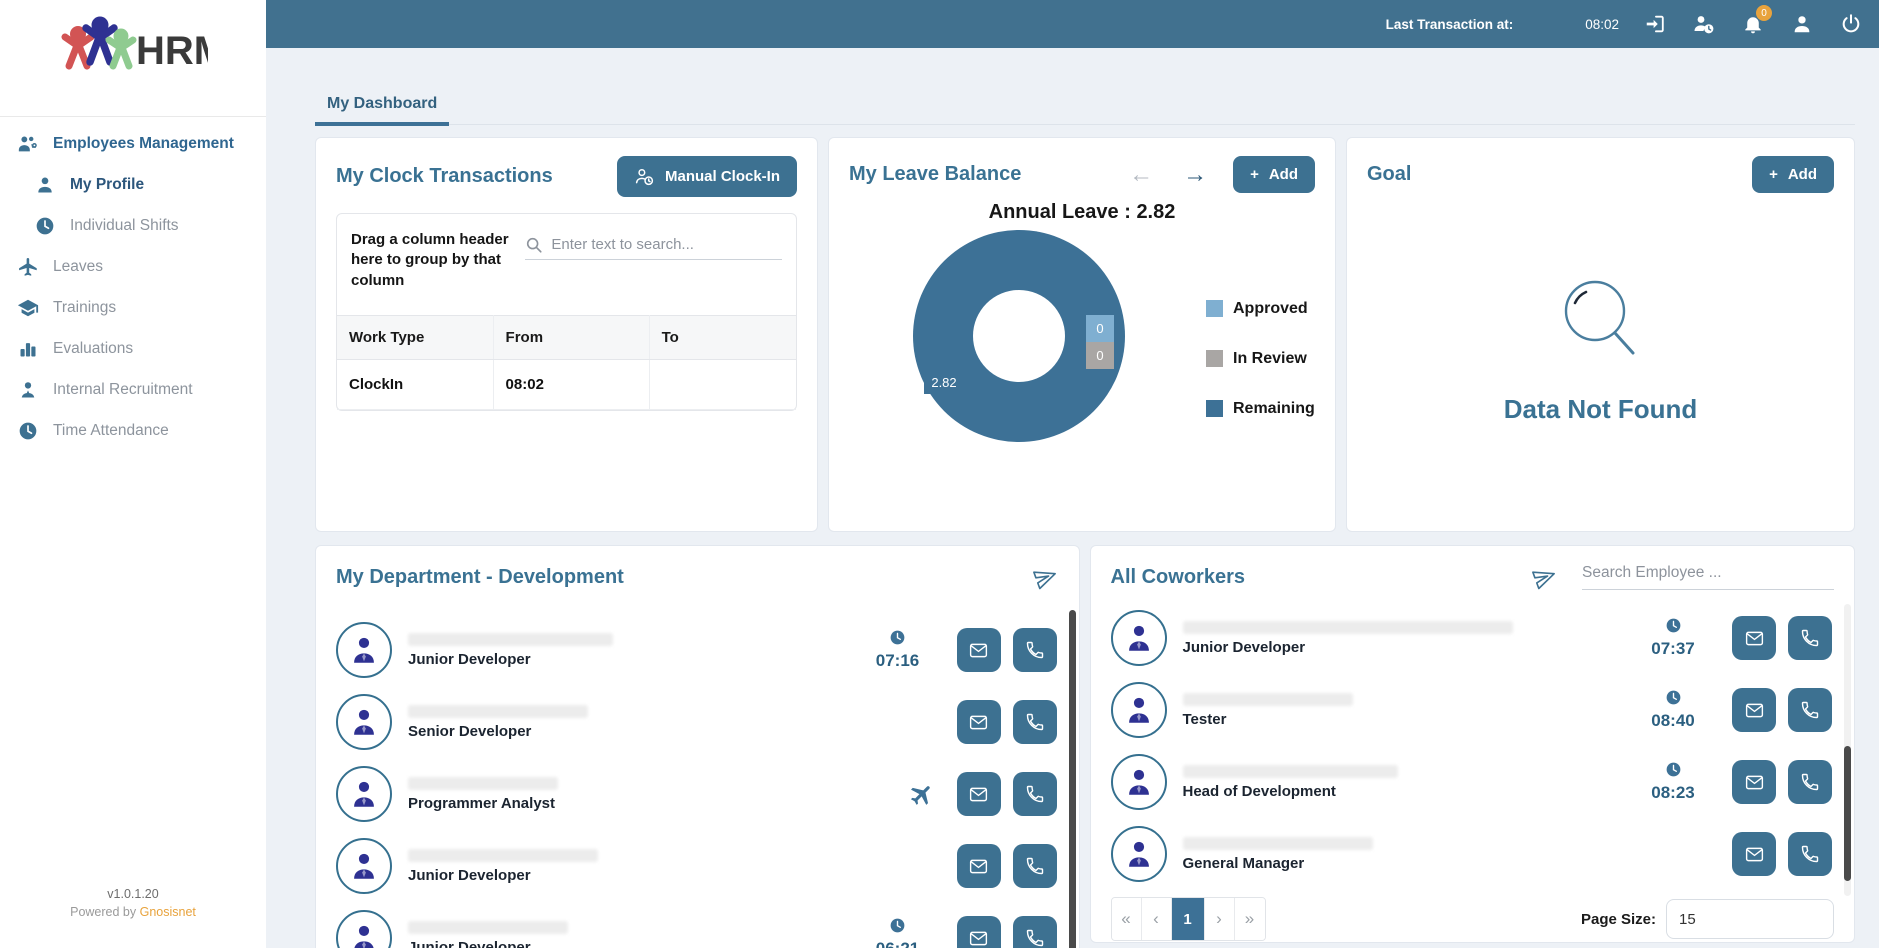 This screenshot has height=948, width=1879. What do you see at coordinates (1188, 919) in the screenshot?
I see `pagination-page-1: 1` at bounding box center [1188, 919].